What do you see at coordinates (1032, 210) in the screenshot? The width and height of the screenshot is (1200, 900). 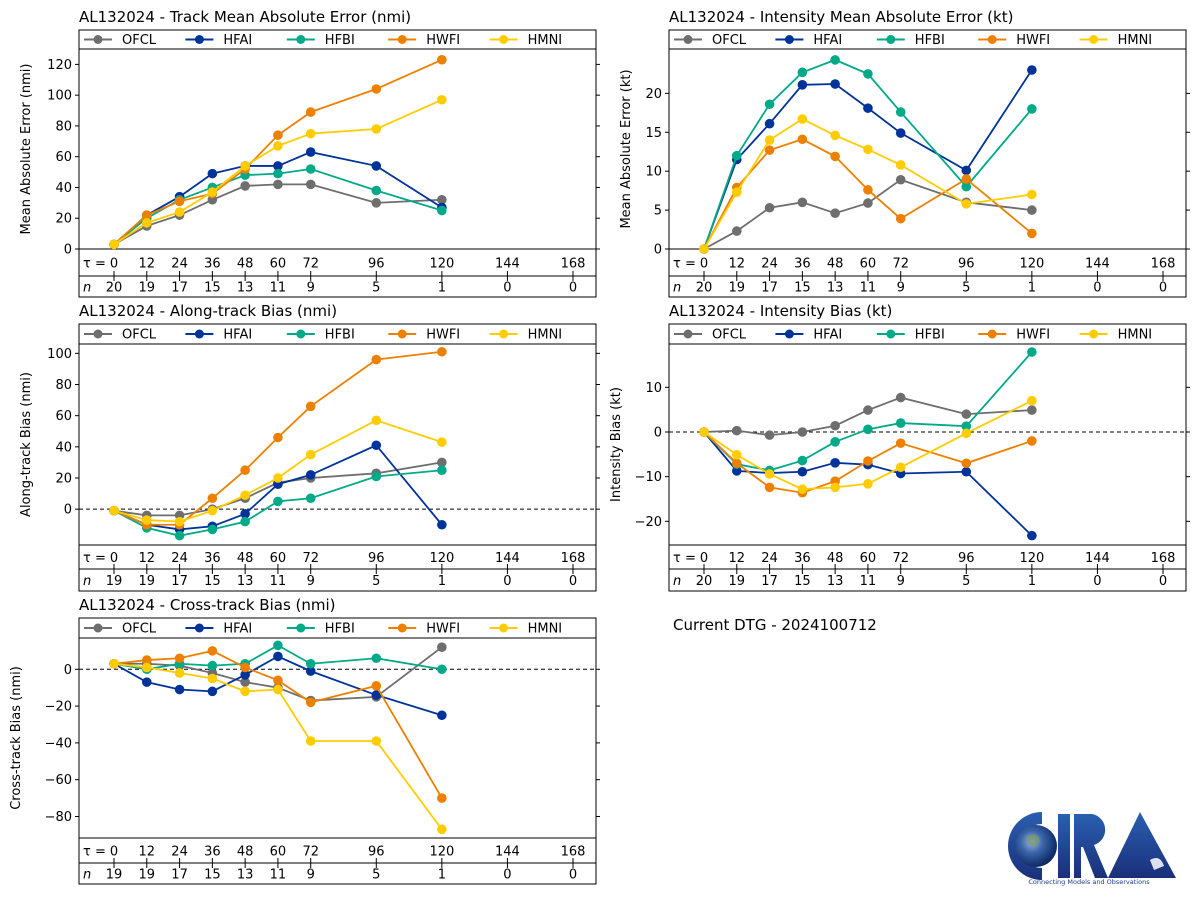 I see `data-point-ofcl-tau120` at bounding box center [1032, 210].